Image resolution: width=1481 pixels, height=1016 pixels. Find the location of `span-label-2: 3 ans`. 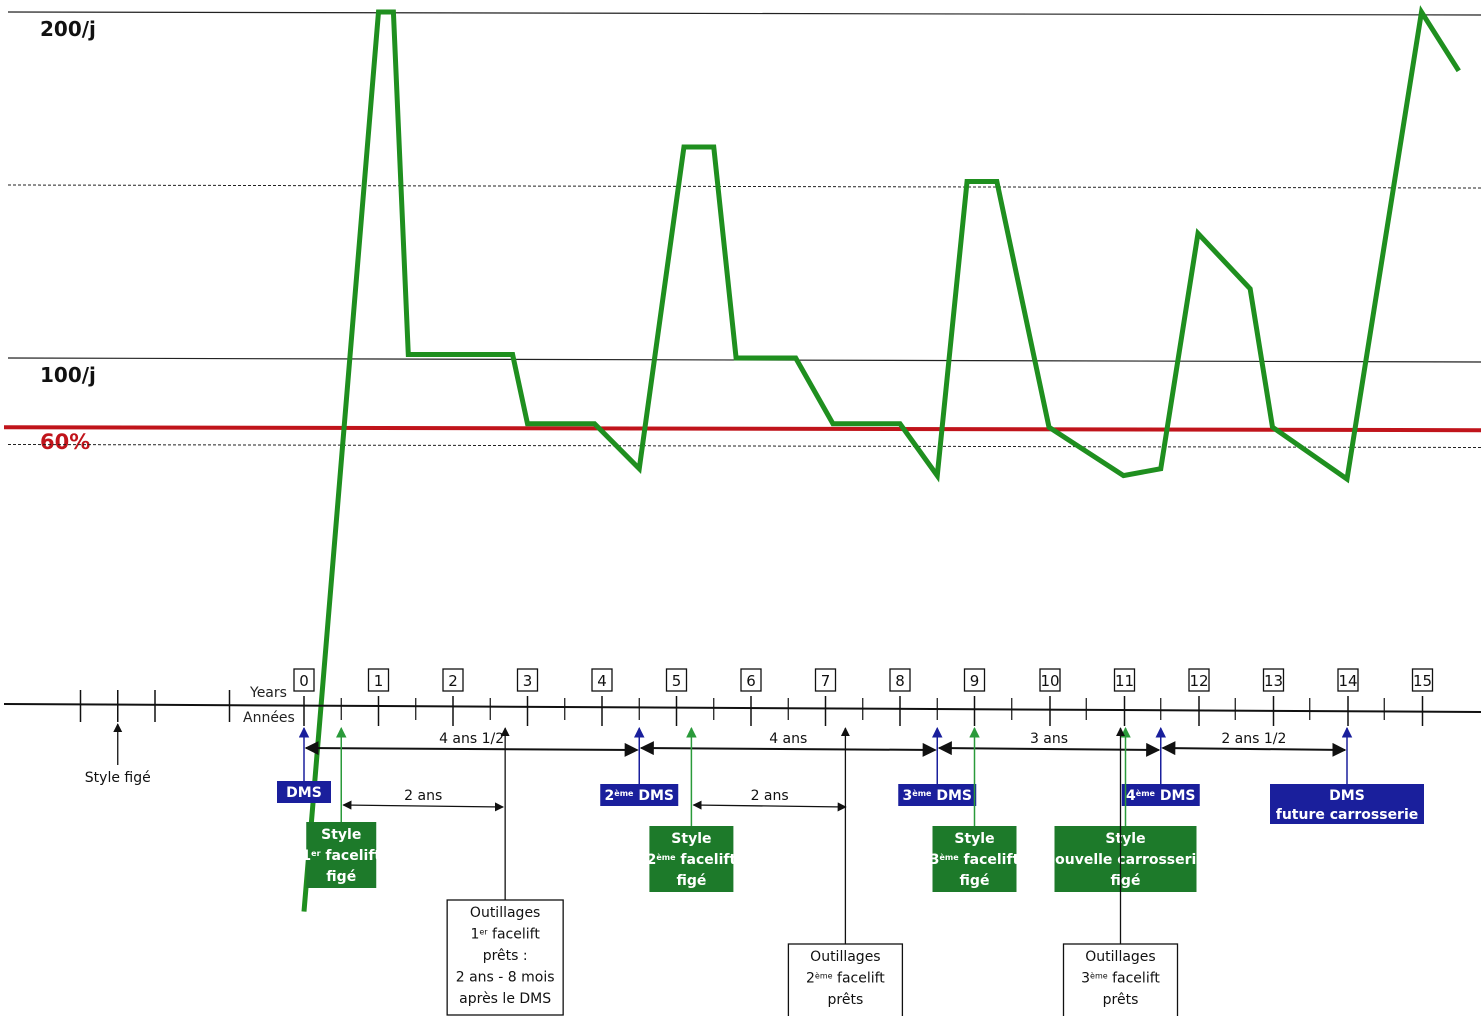

span-label-2: 3 ans is located at coordinates (1049, 739).